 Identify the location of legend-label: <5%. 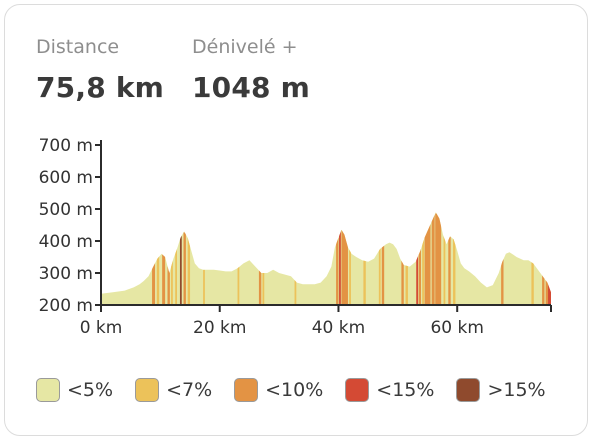
(90, 390).